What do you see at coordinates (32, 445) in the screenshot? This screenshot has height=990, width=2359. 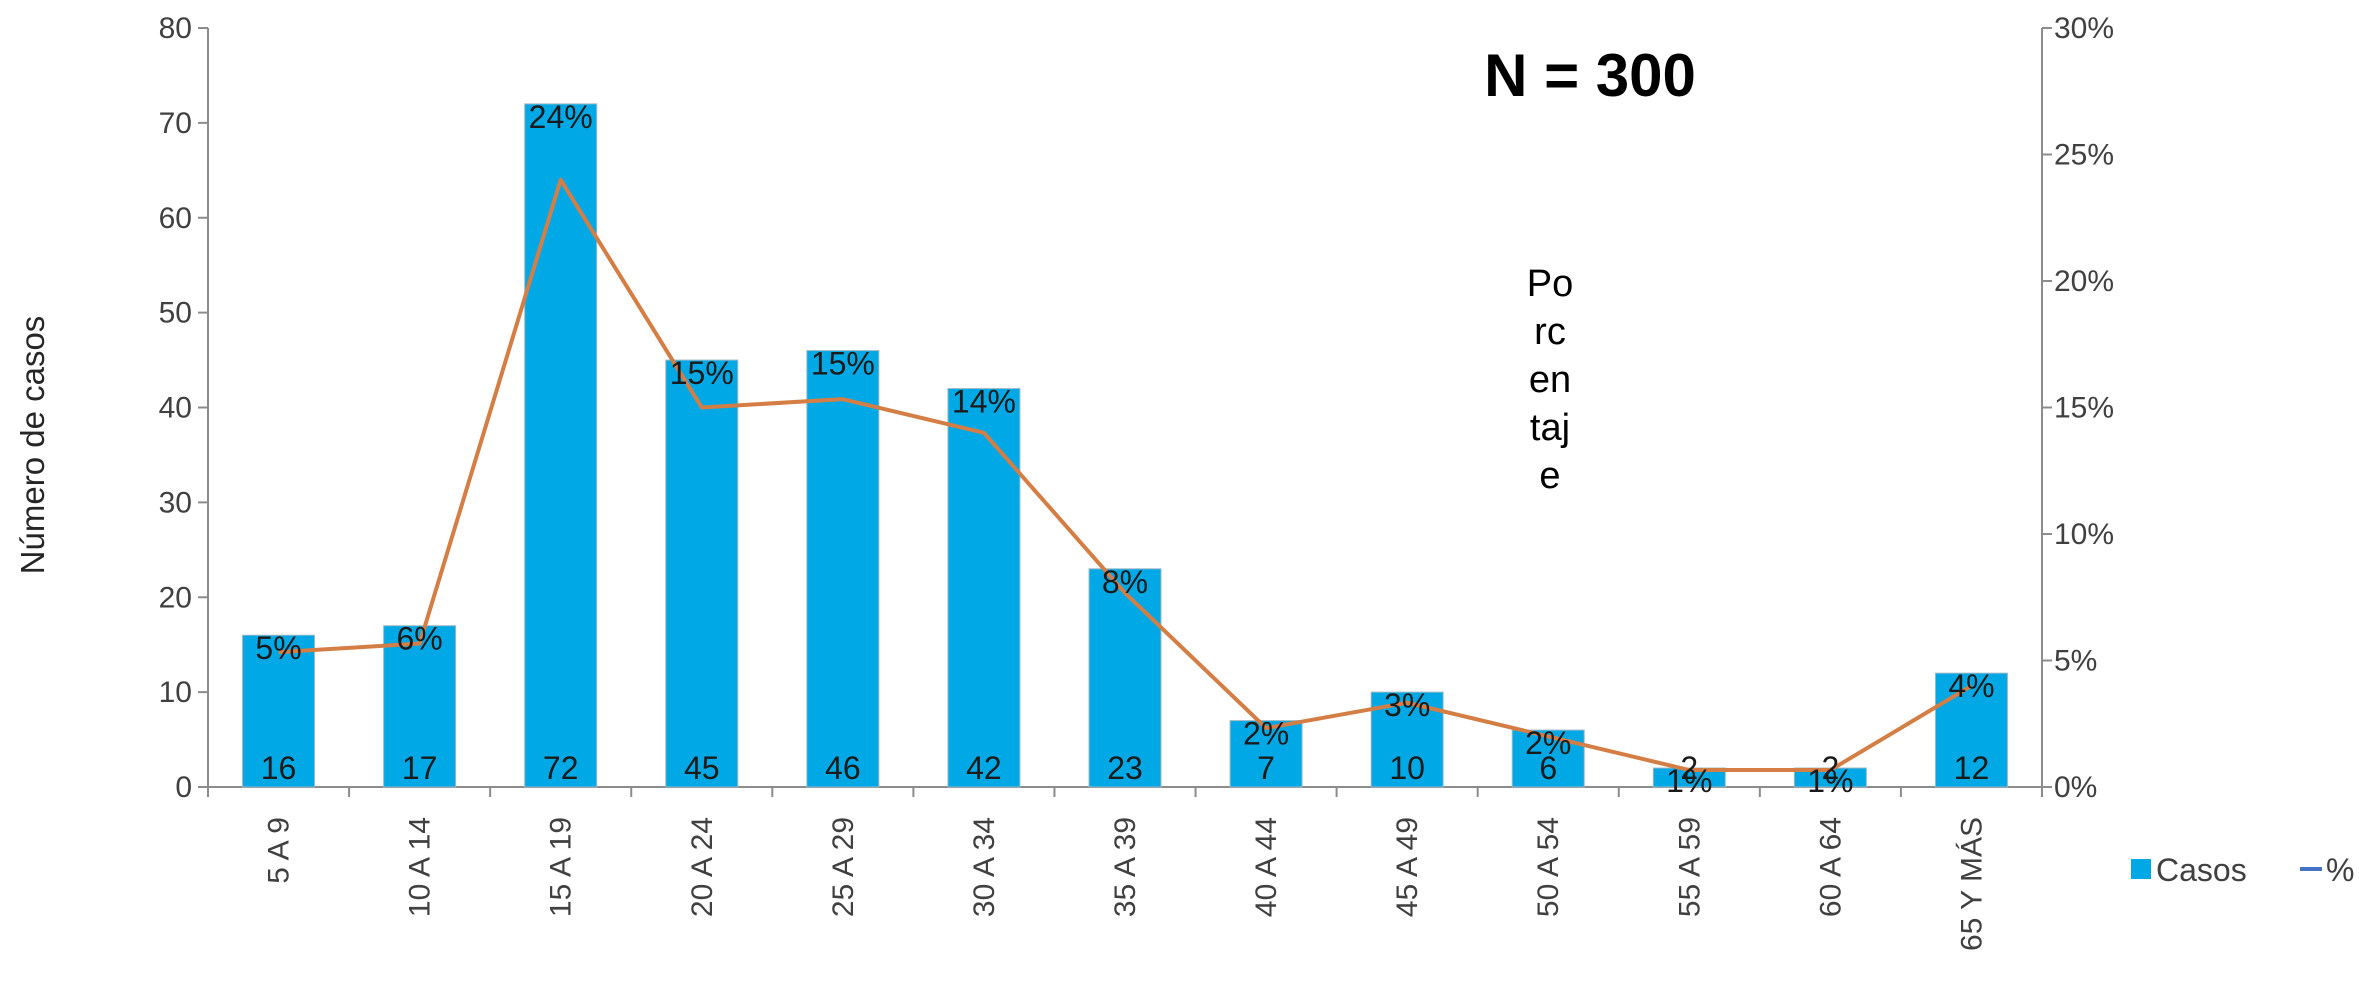 I see `y-axis-title: Número de casos` at bounding box center [32, 445].